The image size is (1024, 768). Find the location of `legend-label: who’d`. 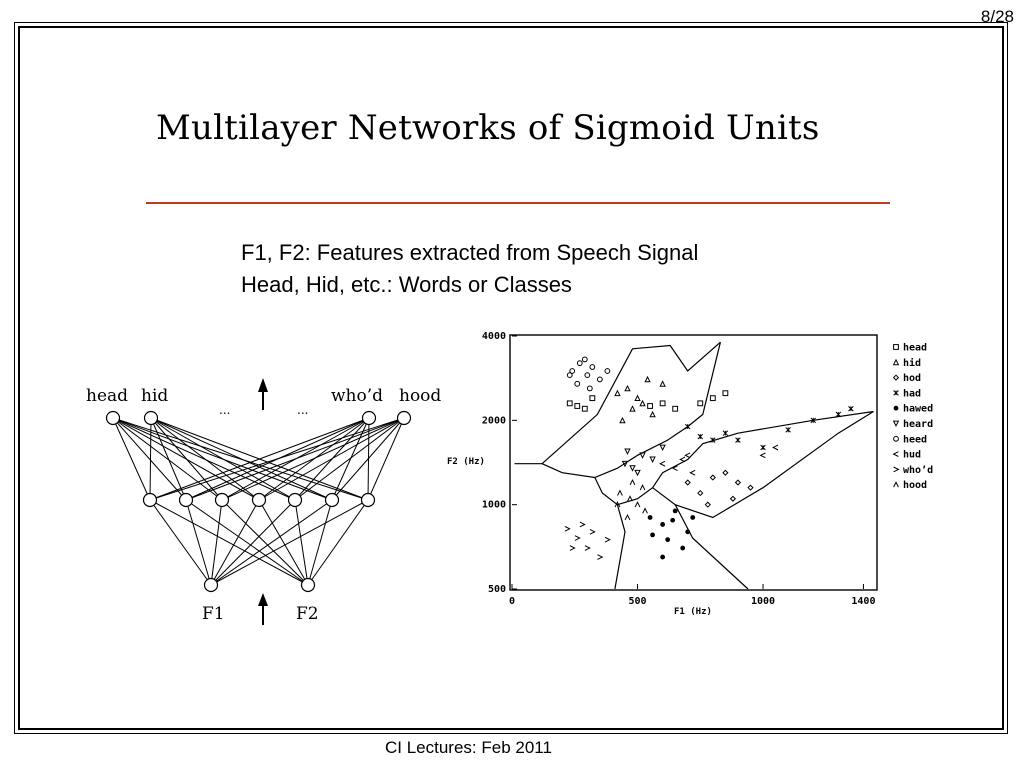

legend-label: who’d is located at coordinates (918, 470).